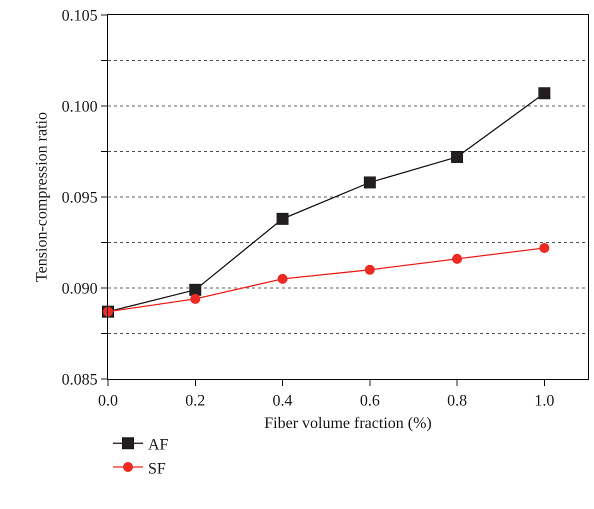  Describe the element at coordinates (457, 401) in the screenshot. I see `x-tick-label: 0.8` at that location.